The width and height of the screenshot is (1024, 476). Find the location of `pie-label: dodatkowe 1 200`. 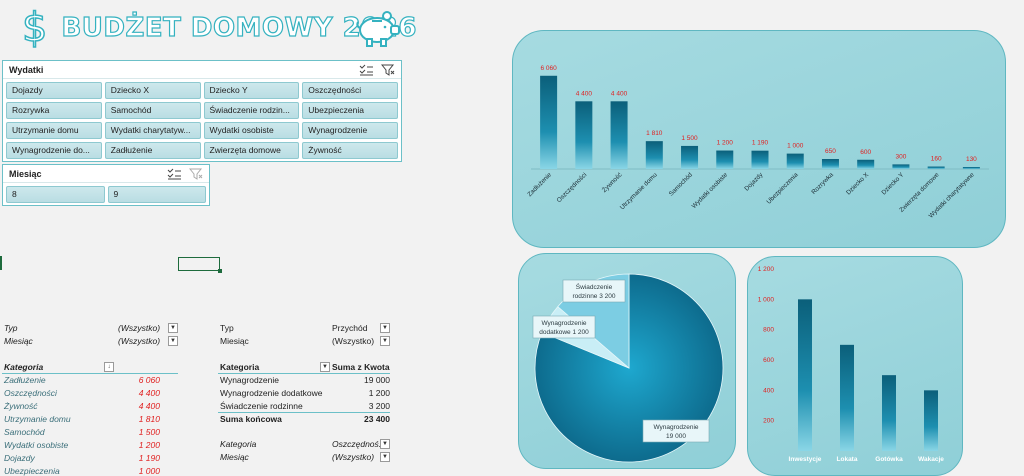

pie-label: dodatkowe 1 200 is located at coordinates (564, 332).